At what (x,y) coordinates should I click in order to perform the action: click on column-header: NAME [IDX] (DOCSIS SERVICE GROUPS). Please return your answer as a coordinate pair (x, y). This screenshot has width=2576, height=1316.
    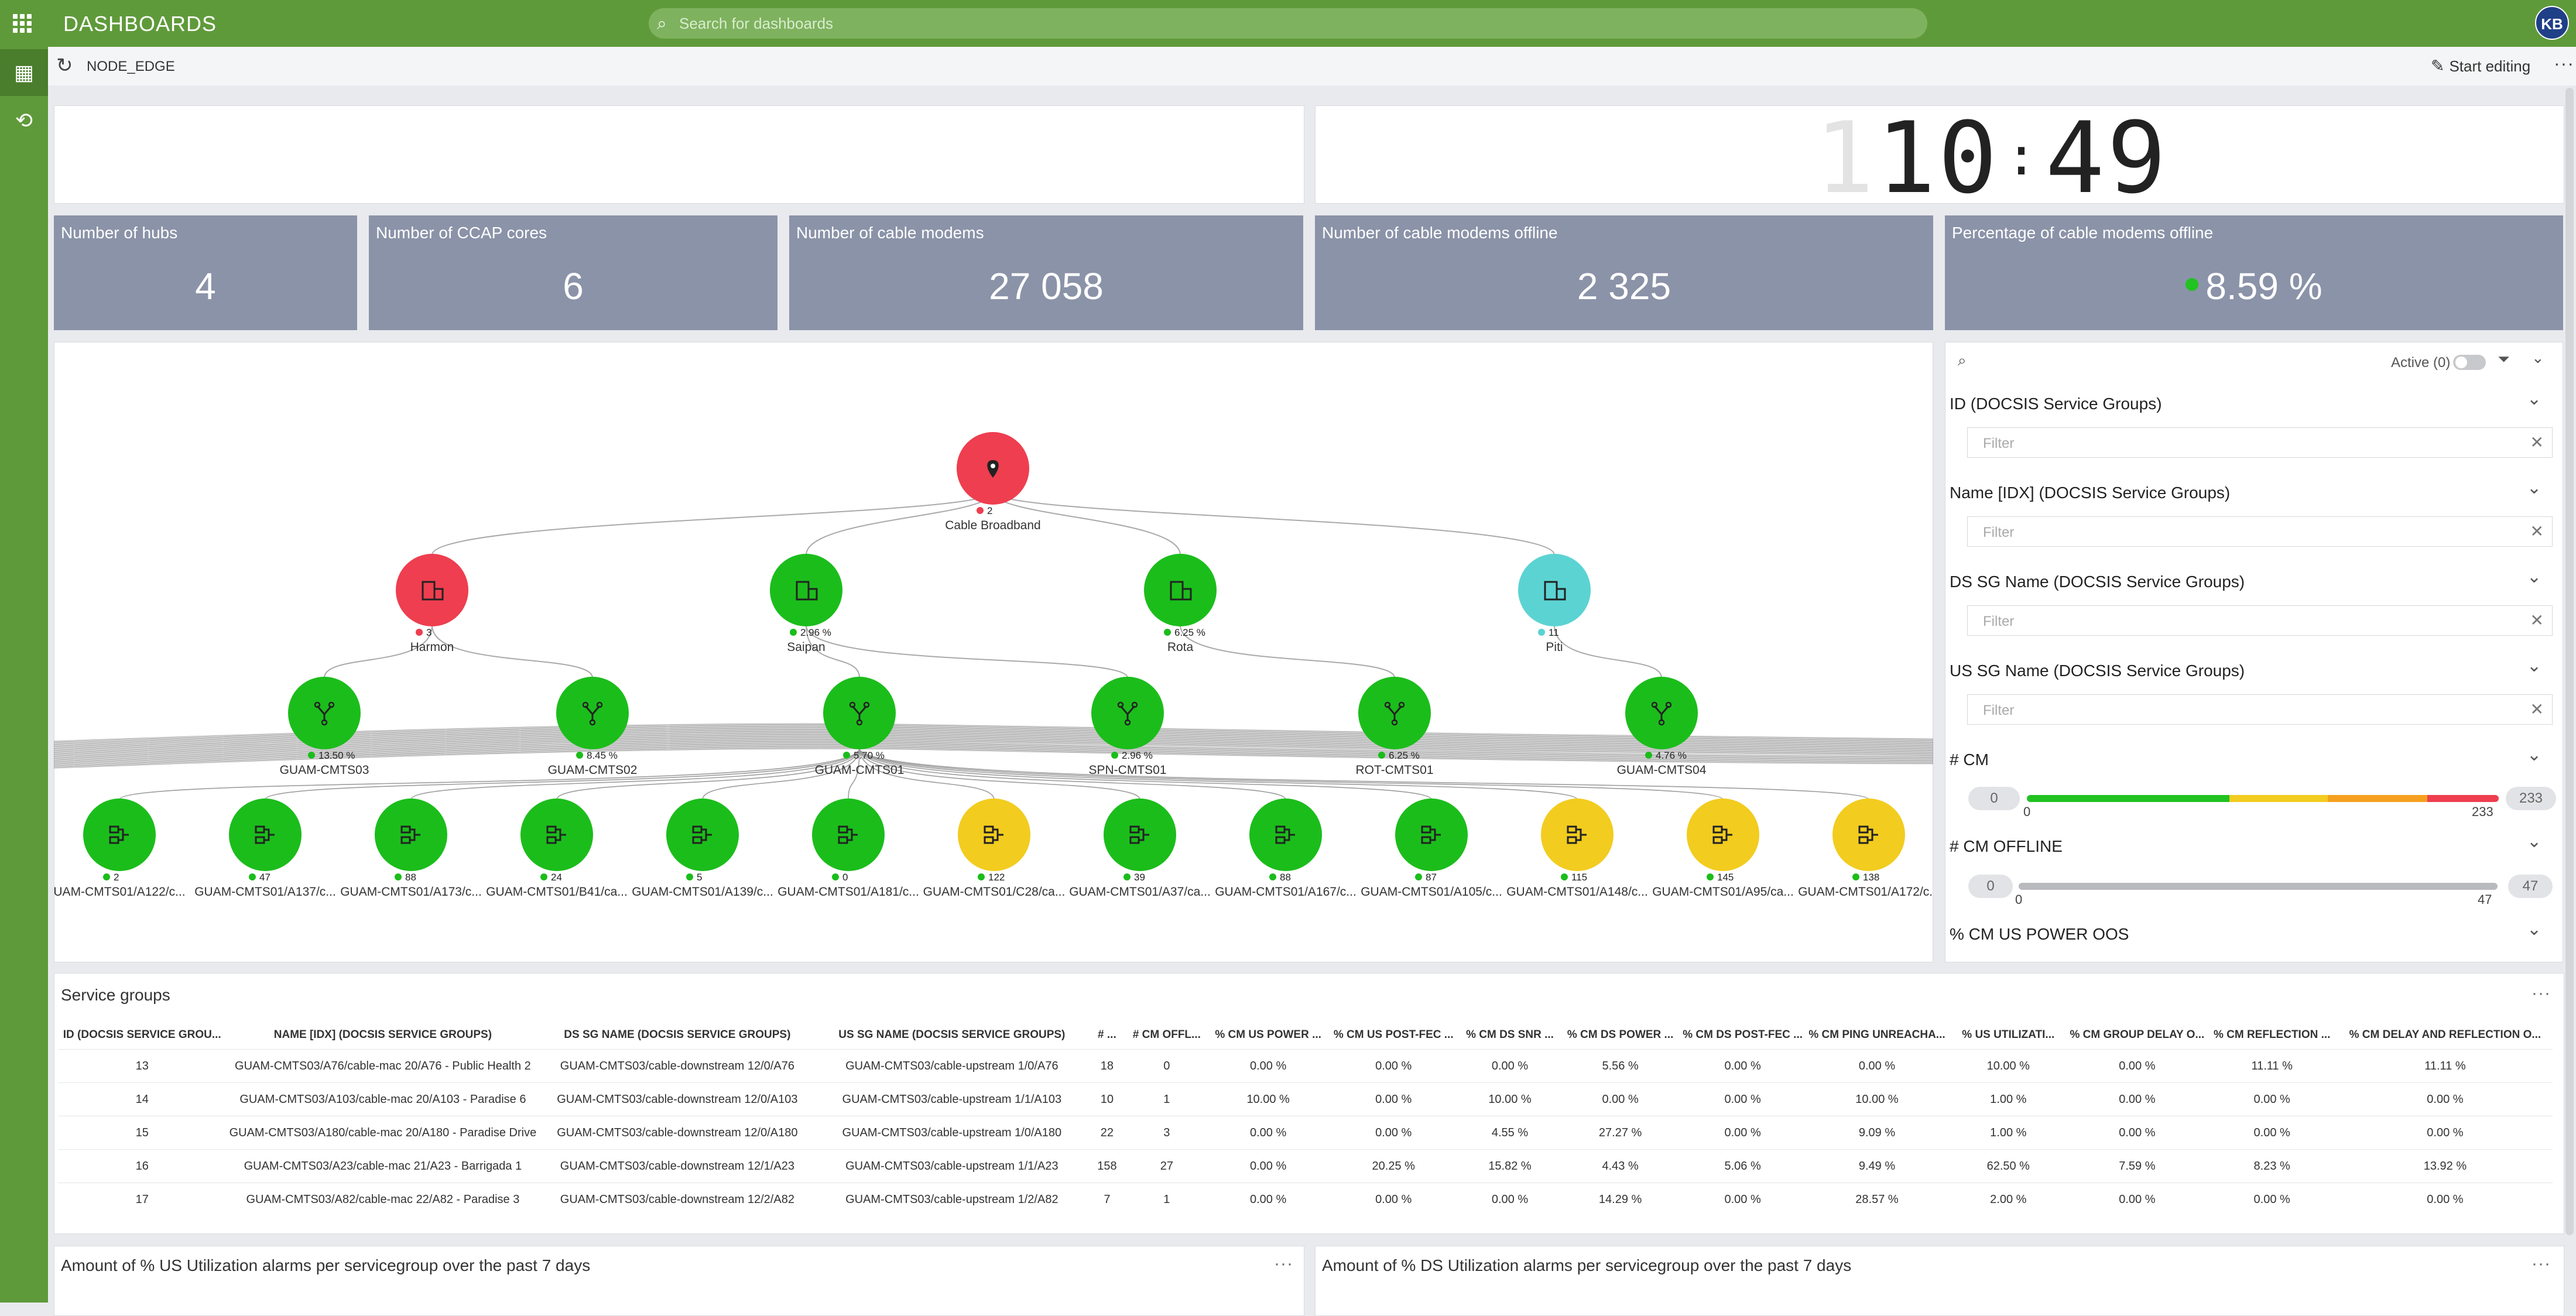
    Looking at the image, I should click on (382, 1035).